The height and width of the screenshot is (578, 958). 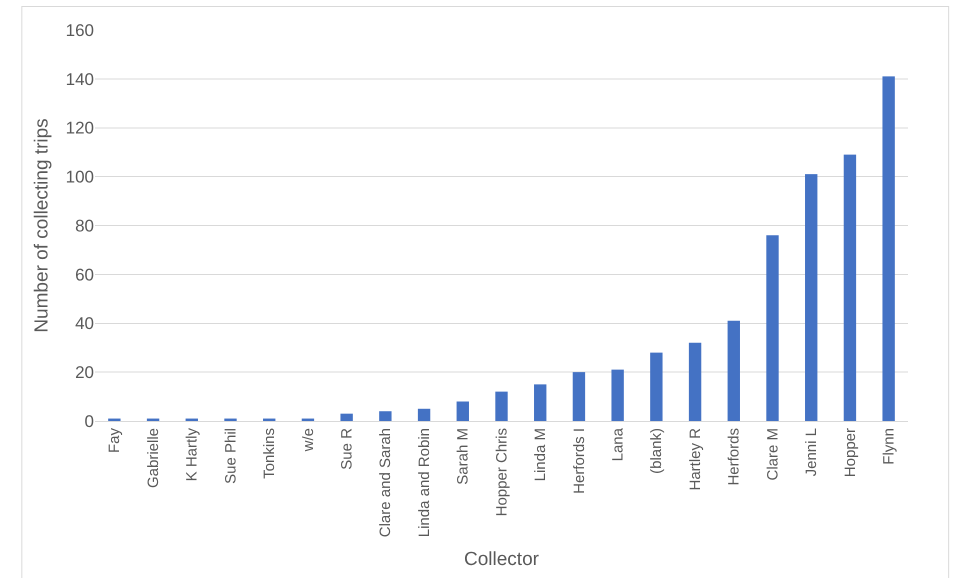 What do you see at coordinates (84, 372) in the screenshot?
I see `y-tick-label: 20` at bounding box center [84, 372].